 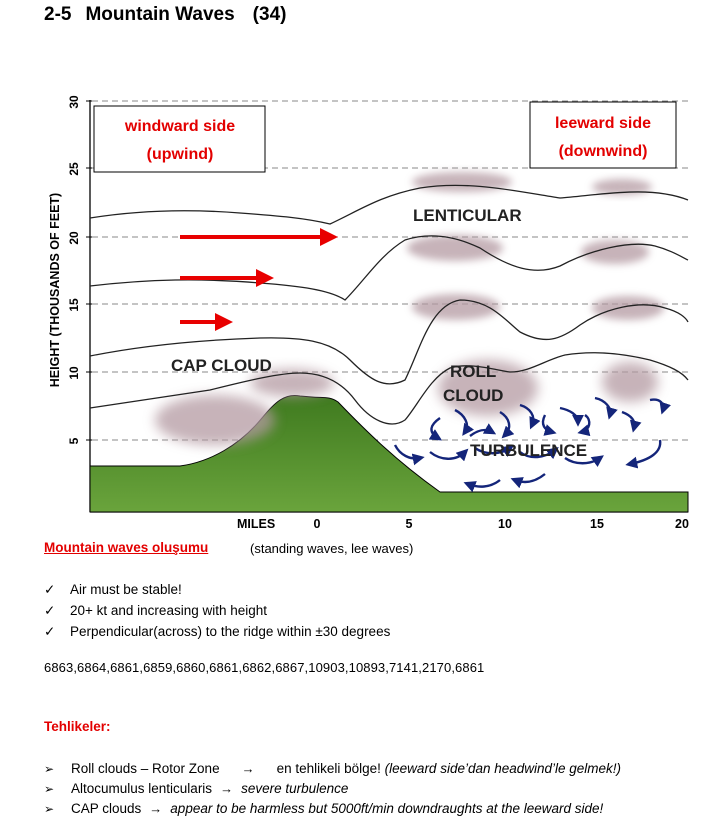 What do you see at coordinates (473, 395) in the screenshot?
I see `roll-cloud-label: CLOUD` at bounding box center [473, 395].